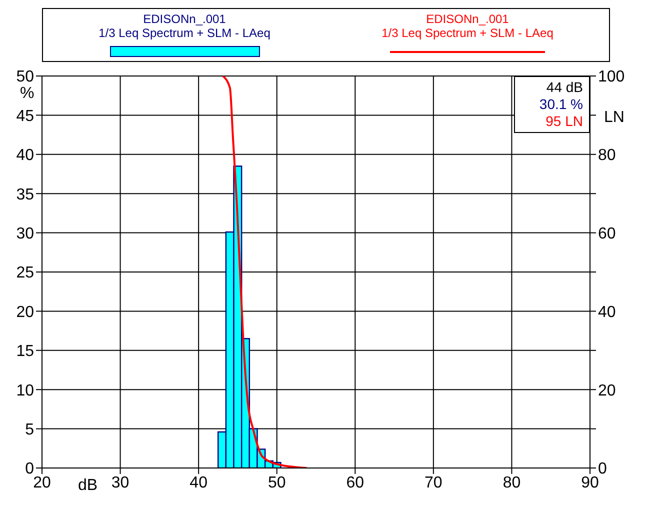 The height and width of the screenshot is (505, 650). What do you see at coordinates (614, 117) in the screenshot?
I see `y2-axis-title: LN` at bounding box center [614, 117].